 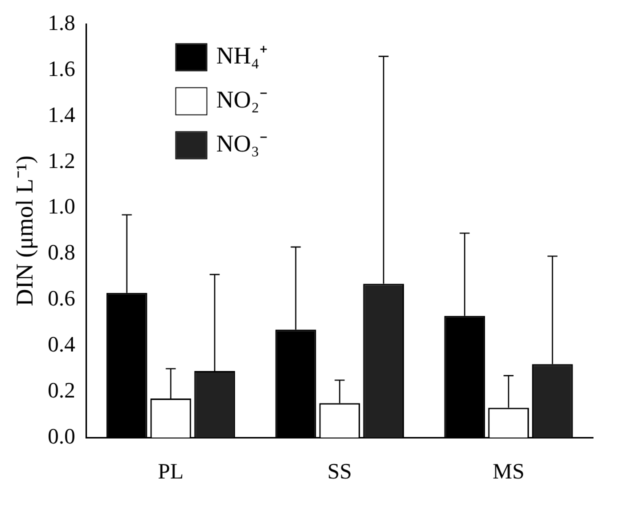 What do you see at coordinates (62, 252) in the screenshot?
I see `y-tick-label: 0.8` at bounding box center [62, 252].